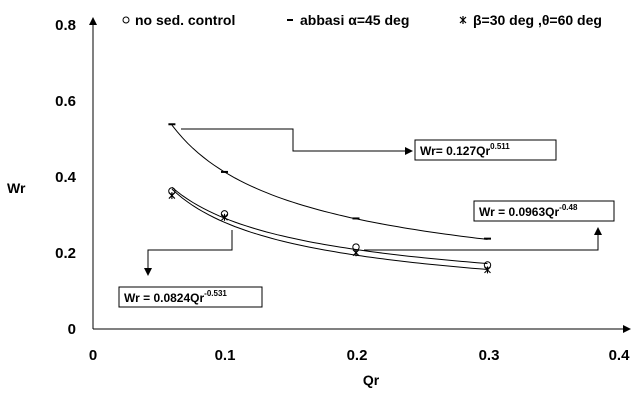  I want to click on y-axis-title: Wr, so click(16, 188).